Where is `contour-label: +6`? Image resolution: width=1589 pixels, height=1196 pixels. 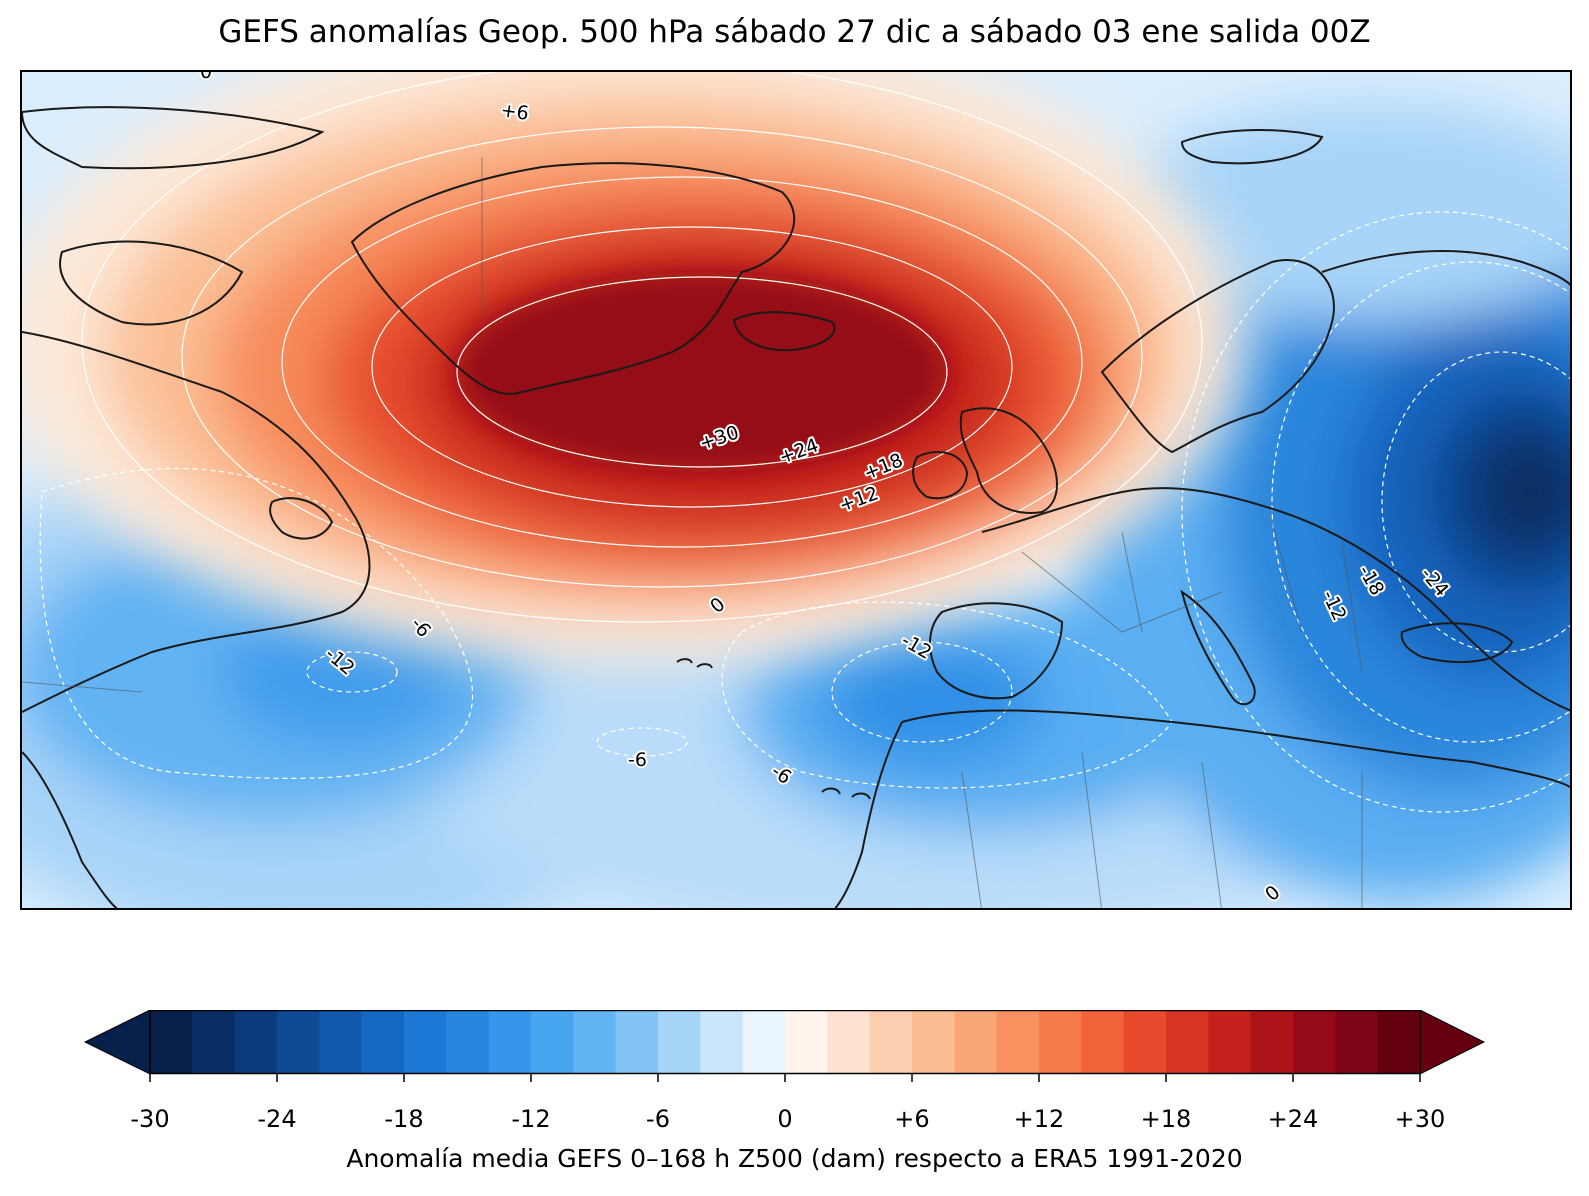 contour-label: +6 is located at coordinates (514, 112).